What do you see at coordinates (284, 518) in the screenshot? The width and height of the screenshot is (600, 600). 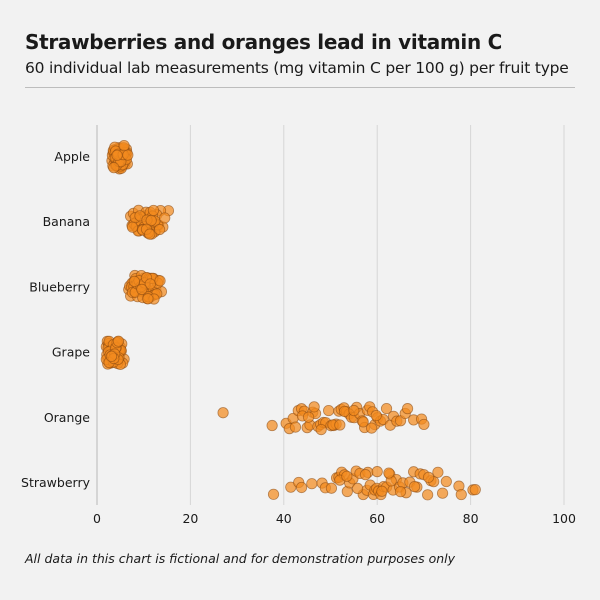 I see `x-tick-label: 40` at bounding box center [284, 518].